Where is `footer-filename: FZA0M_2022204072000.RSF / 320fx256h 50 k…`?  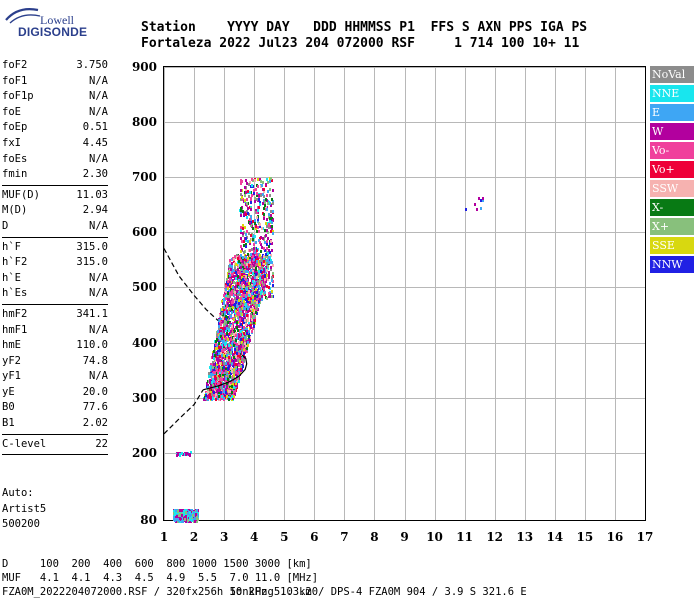
footer-filename: FZA0M_2022204072000.RSF / 320fx256h 50 k… is located at coordinates (264, 592).